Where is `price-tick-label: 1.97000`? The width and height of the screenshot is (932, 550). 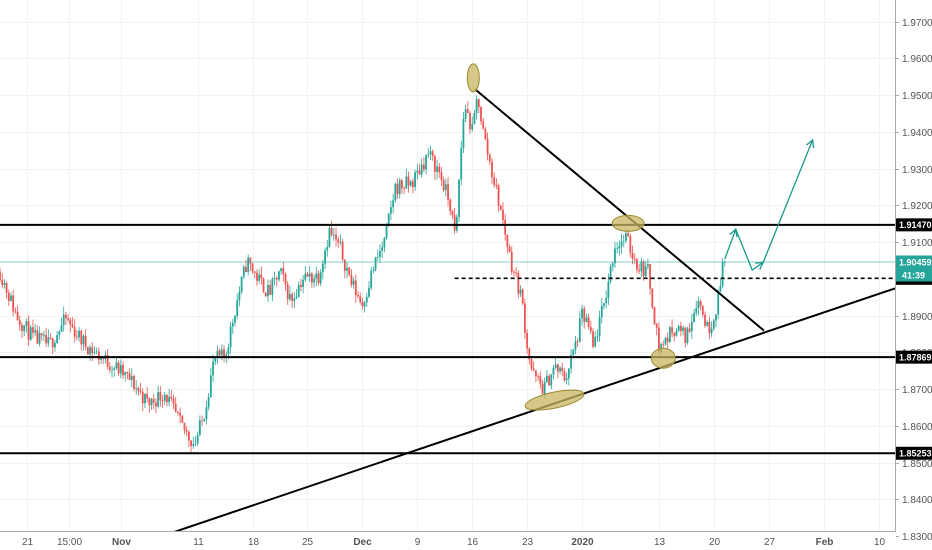
price-tick-label: 1.97000 is located at coordinates (917, 23).